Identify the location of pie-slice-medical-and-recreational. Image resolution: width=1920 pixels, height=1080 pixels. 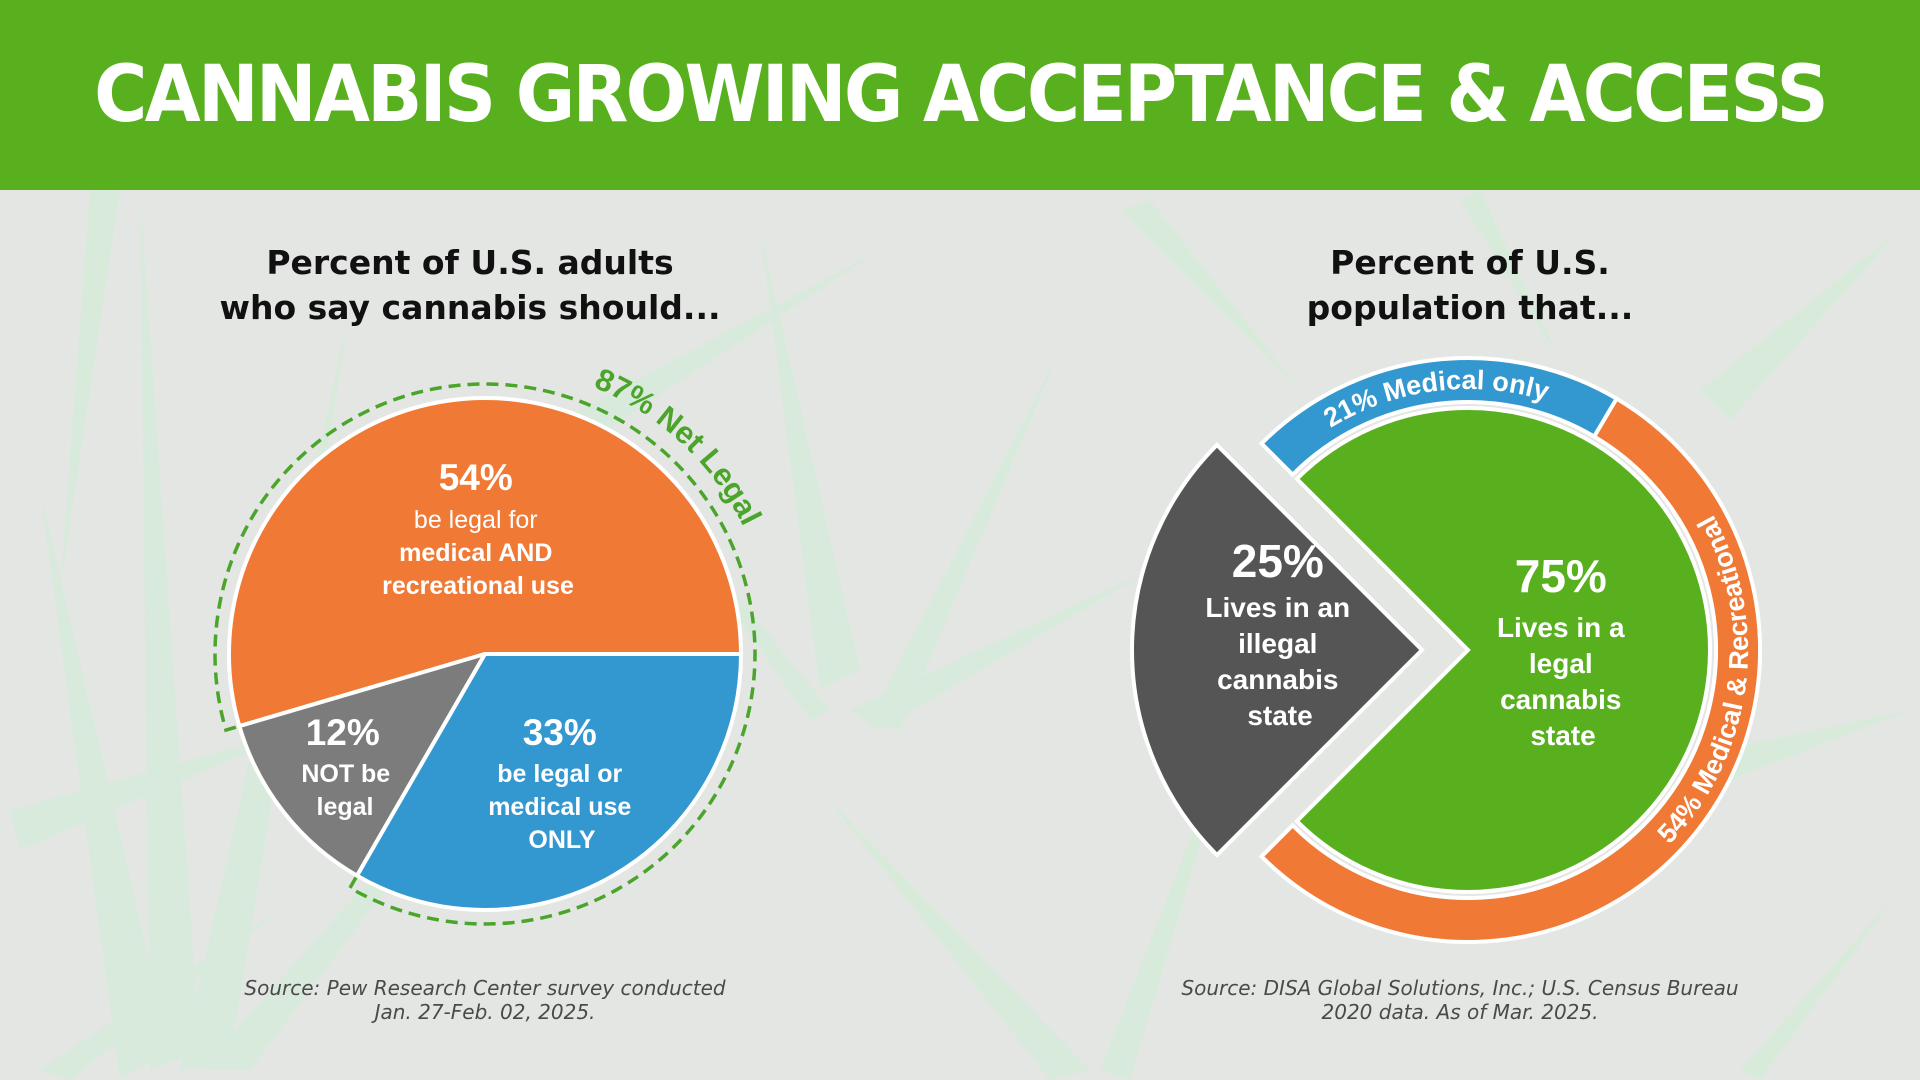
(485, 562).